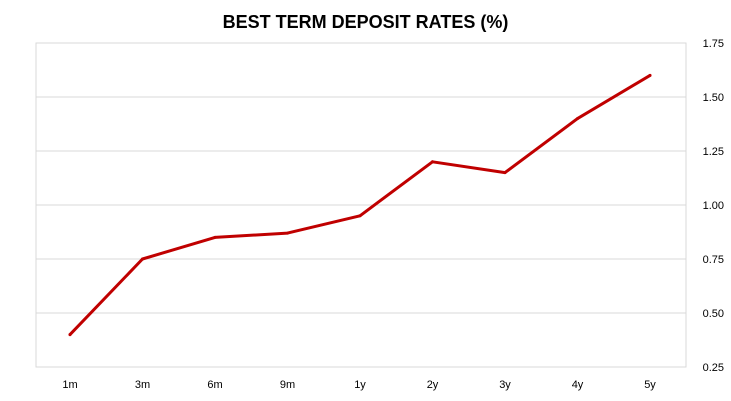  I want to click on x-tick-label: 3m, so click(142, 385).